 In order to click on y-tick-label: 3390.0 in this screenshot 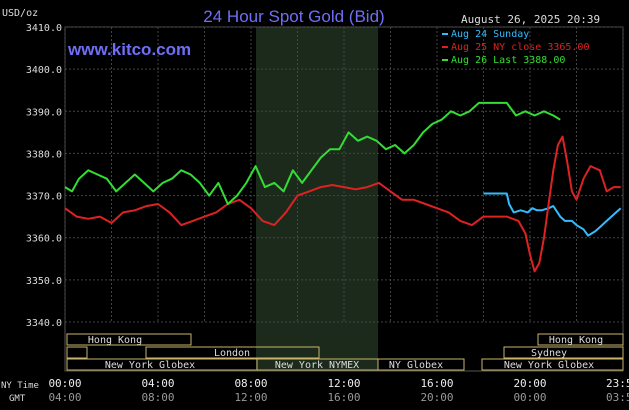, I will do `click(44, 112)`.